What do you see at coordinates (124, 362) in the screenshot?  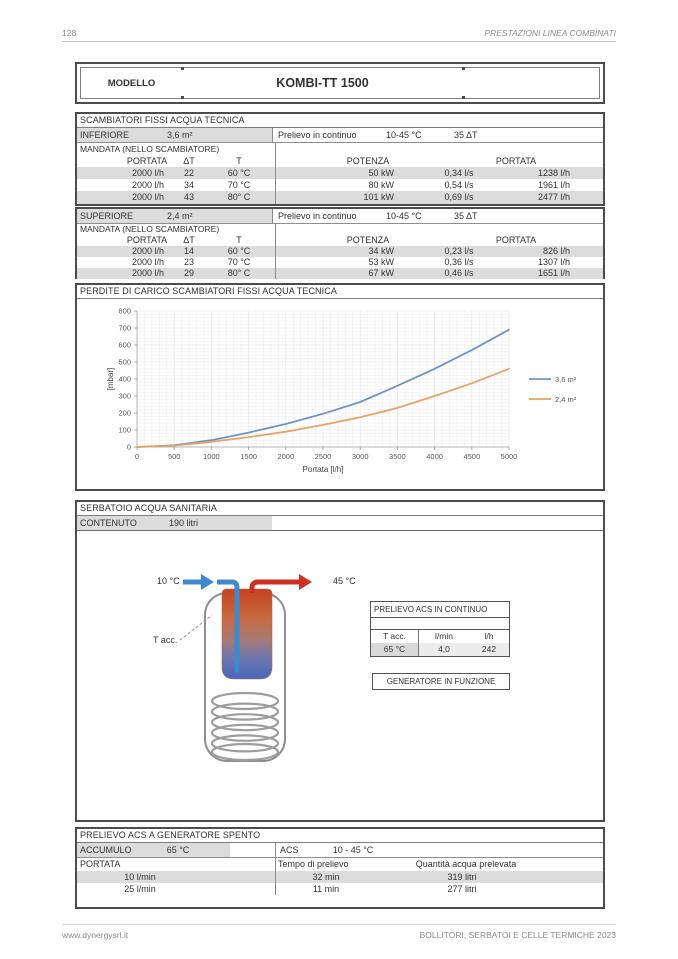 I see `svg-text: 500` at bounding box center [124, 362].